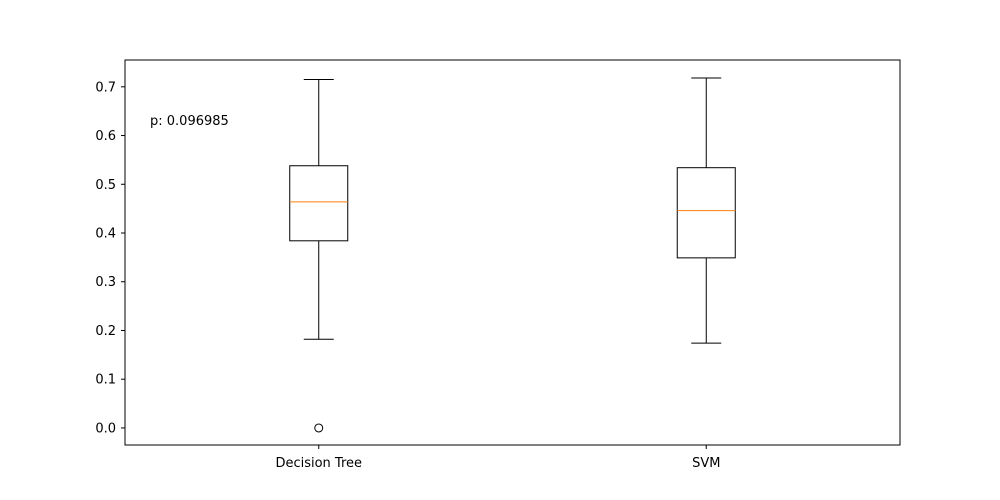 The image size is (1000, 500). Describe the element at coordinates (105, 136) in the screenshot. I see `y-tick-label: 0.6` at that location.